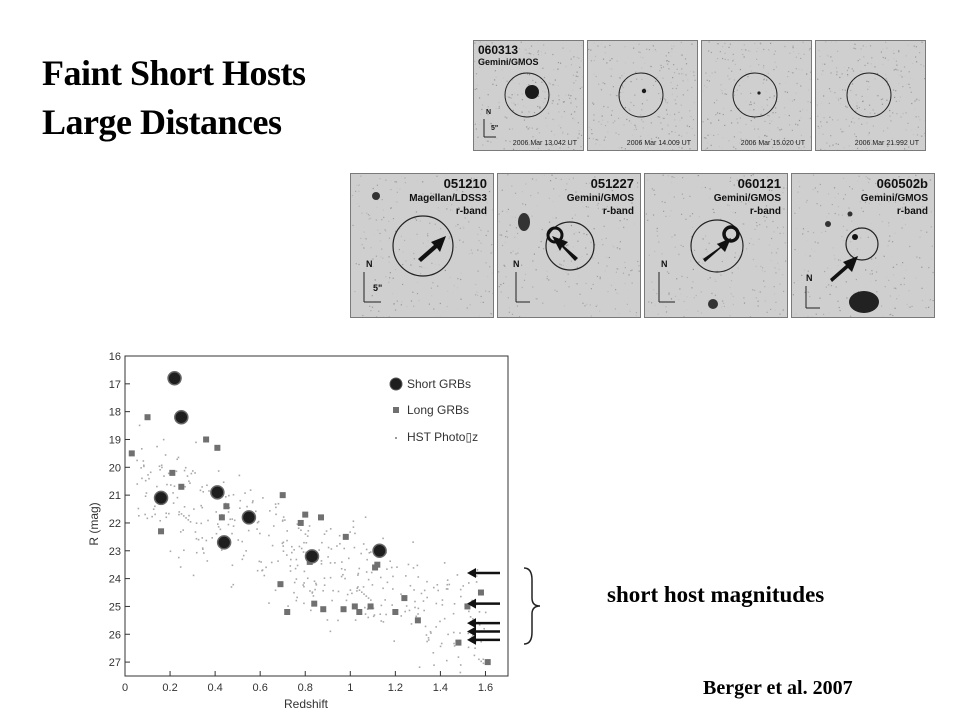 This screenshot has height=720, width=960. Describe the element at coordinates (483, 573) in the screenshot. I see `arrow-left-icon` at that location.